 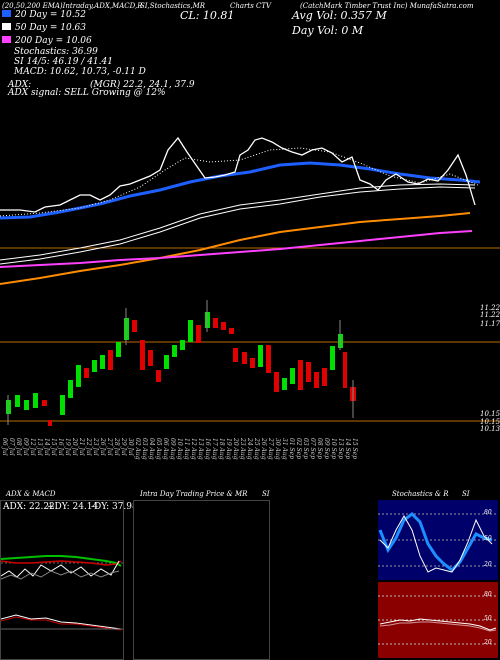 I want to click on x-tick-label: 20 Jul, so click(x=74, y=447).